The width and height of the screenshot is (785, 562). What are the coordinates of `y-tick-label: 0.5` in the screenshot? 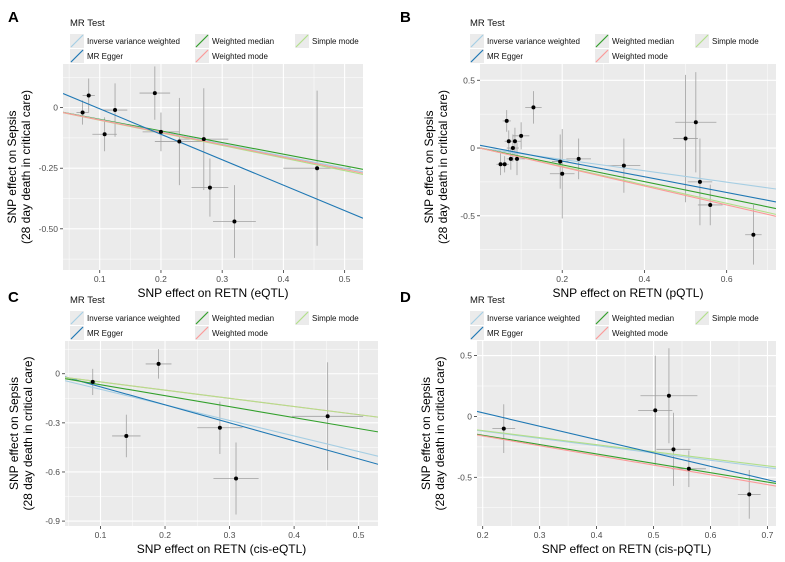 It's located at (469, 80).